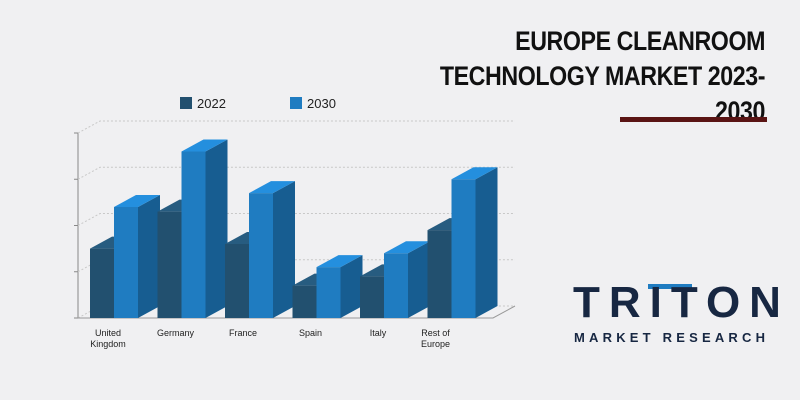 The image size is (800, 400). I want to click on floor, so click(297, 312).